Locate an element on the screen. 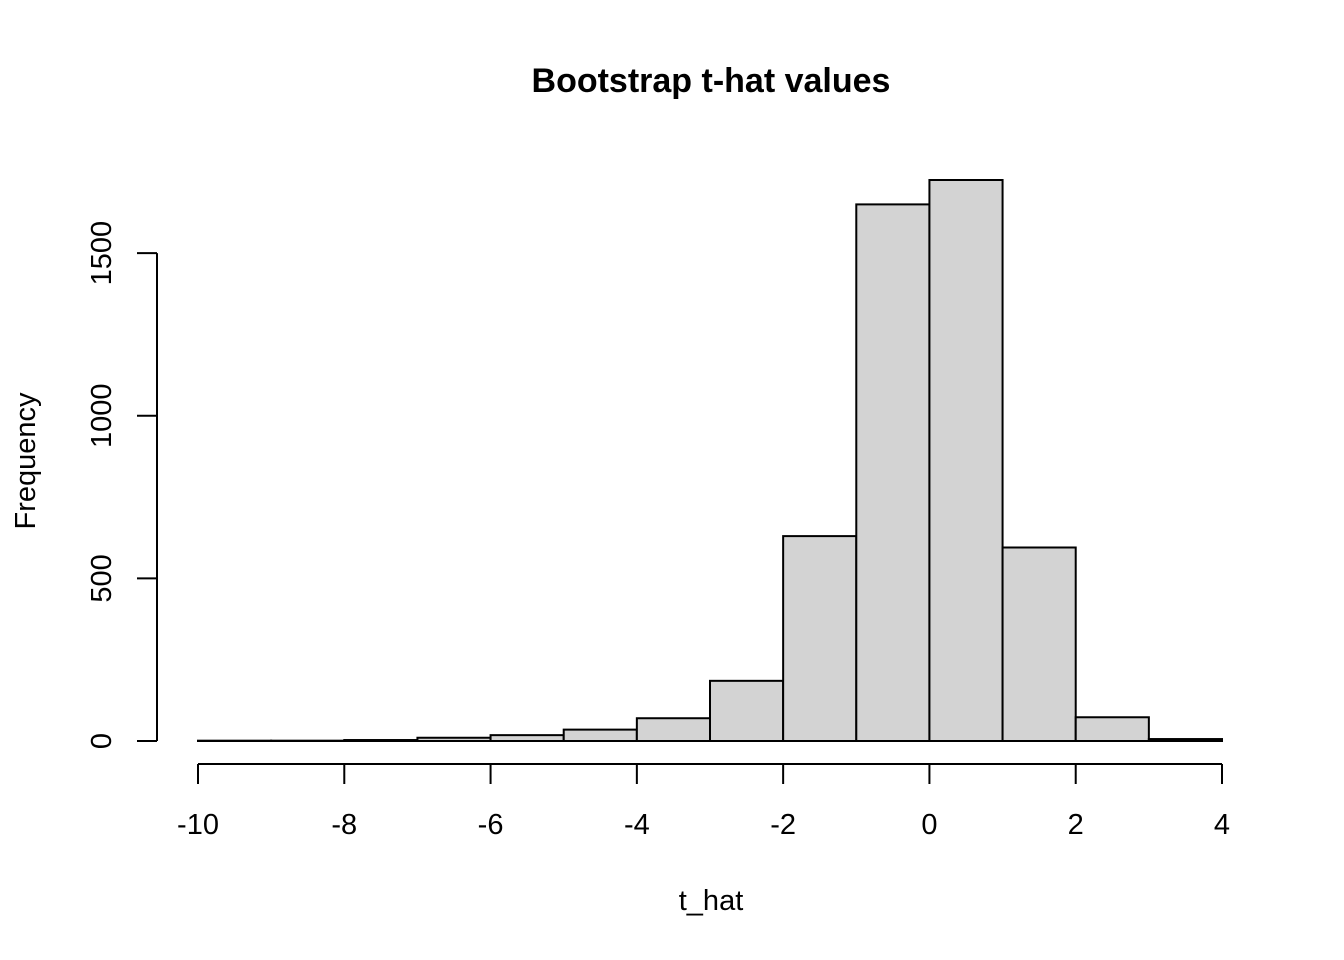 The width and height of the screenshot is (1344, 960). x-tick-label: -6 is located at coordinates (491, 825).